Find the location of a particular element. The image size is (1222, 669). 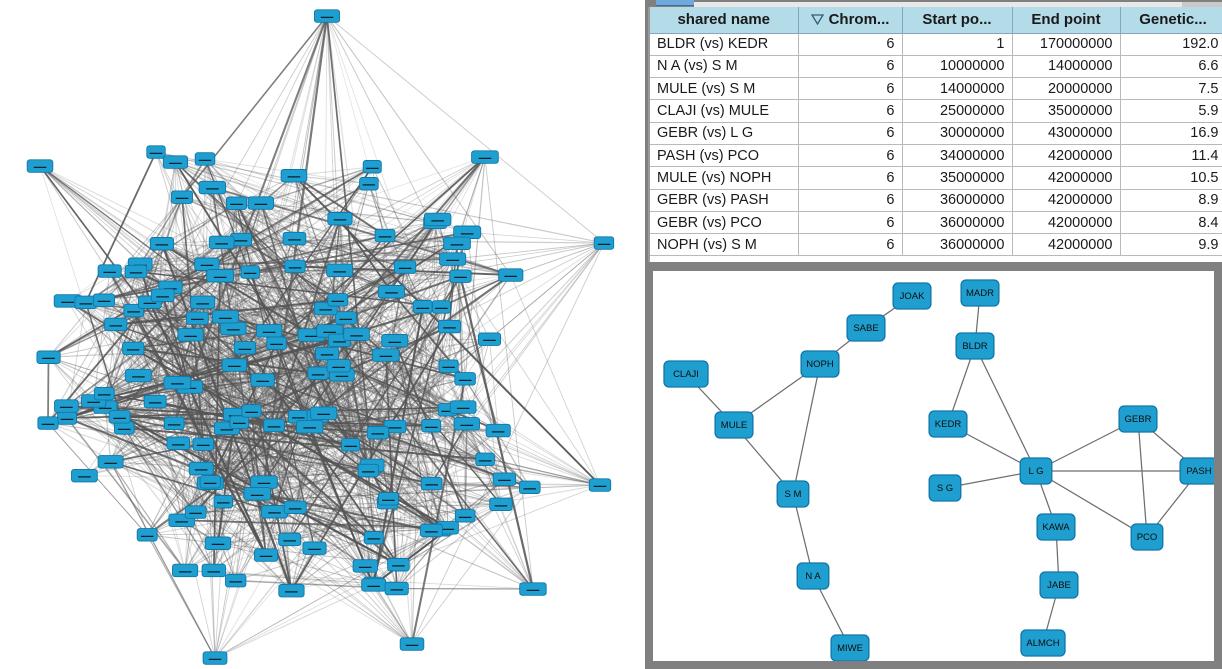

subnetwork-node: S G is located at coordinates (945, 488).